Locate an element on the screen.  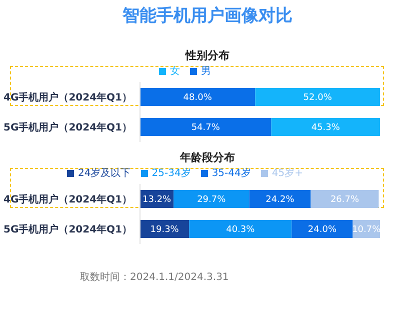
text: 取数时间：2024.1.1/2024.3.31 is located at coordinates (154, 277).